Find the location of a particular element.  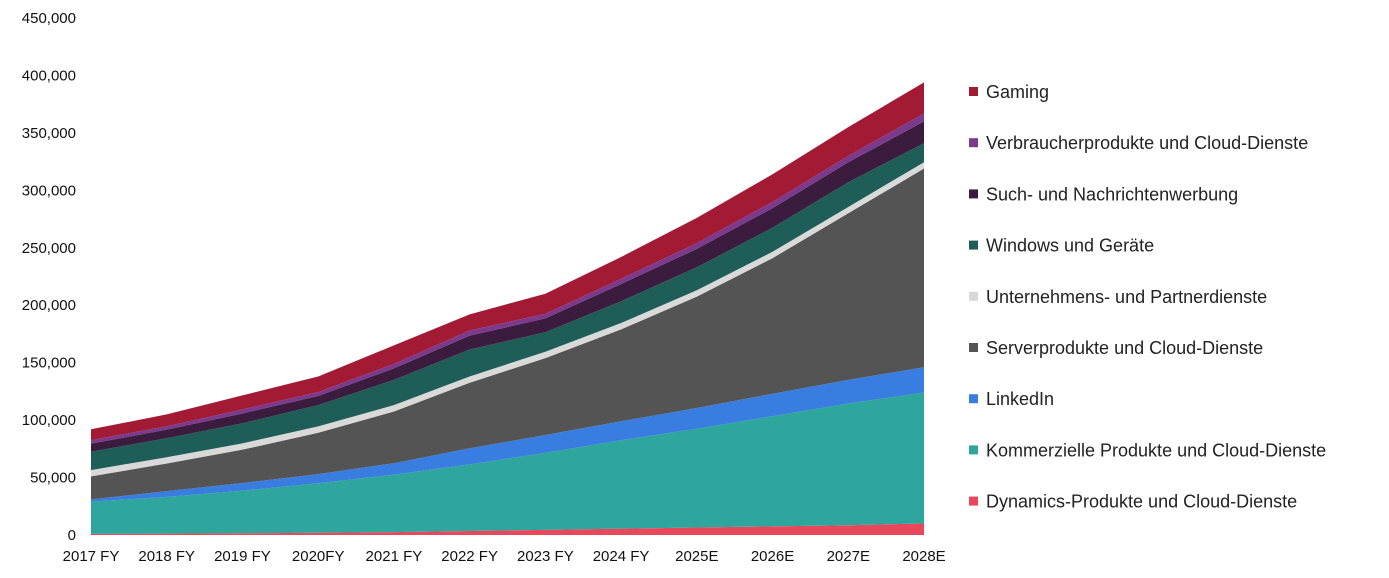

legend-item: Such- und Nachrichtenwerbung is located at coordinates (1103, 194).